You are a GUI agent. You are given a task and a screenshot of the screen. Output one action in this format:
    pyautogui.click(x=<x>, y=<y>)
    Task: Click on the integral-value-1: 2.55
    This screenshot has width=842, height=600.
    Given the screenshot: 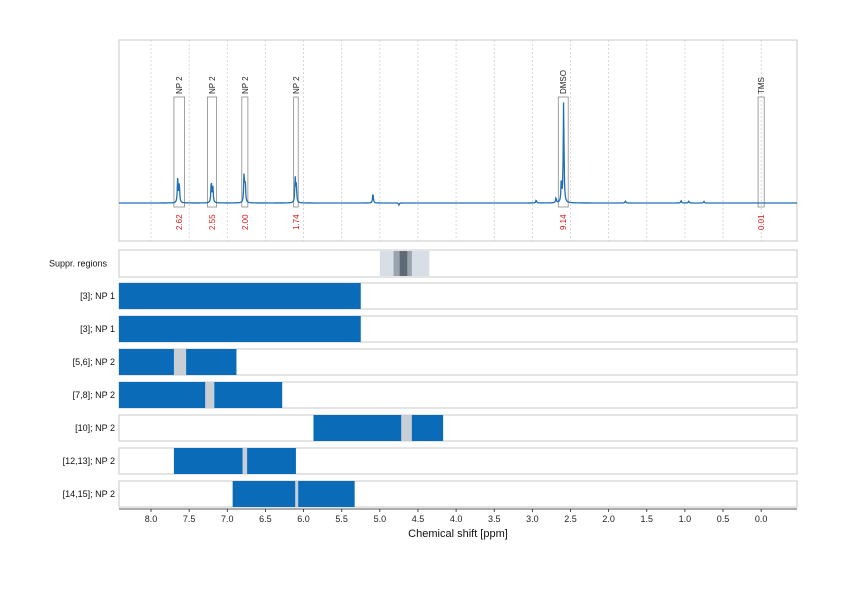 What is the action you would take?
    pyautogui.click(x=212, y=222)
    